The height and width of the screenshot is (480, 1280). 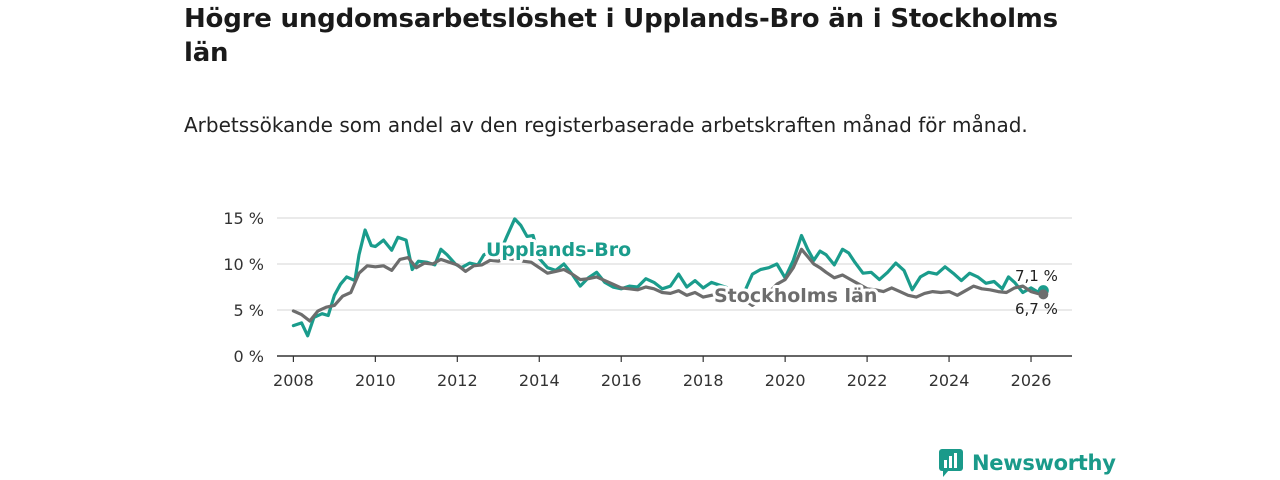 What do you see at coordinates (1044, 463) in the screenshot?
I see `brand-name: Newsworthy` at bounding box center [1044, 463].